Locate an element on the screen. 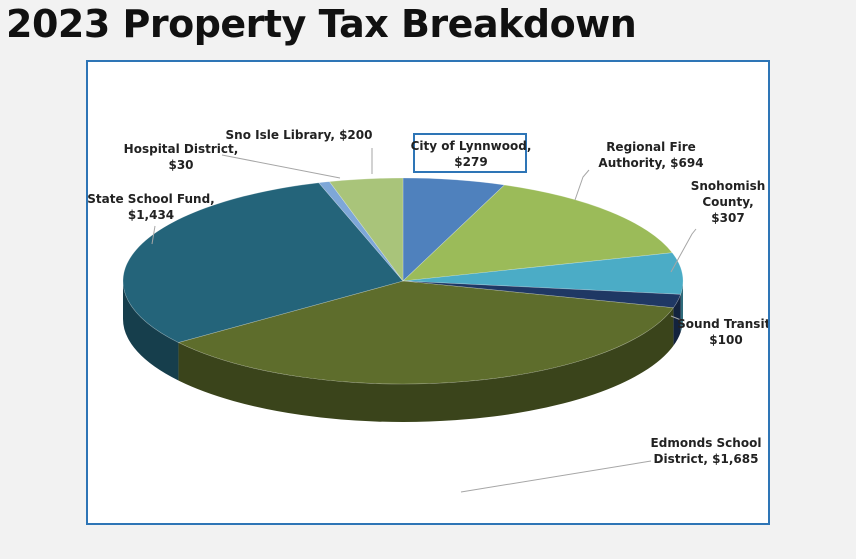  data-label-snohomish-county: Snohomish County, $307 is located at coordinates (728, 202).